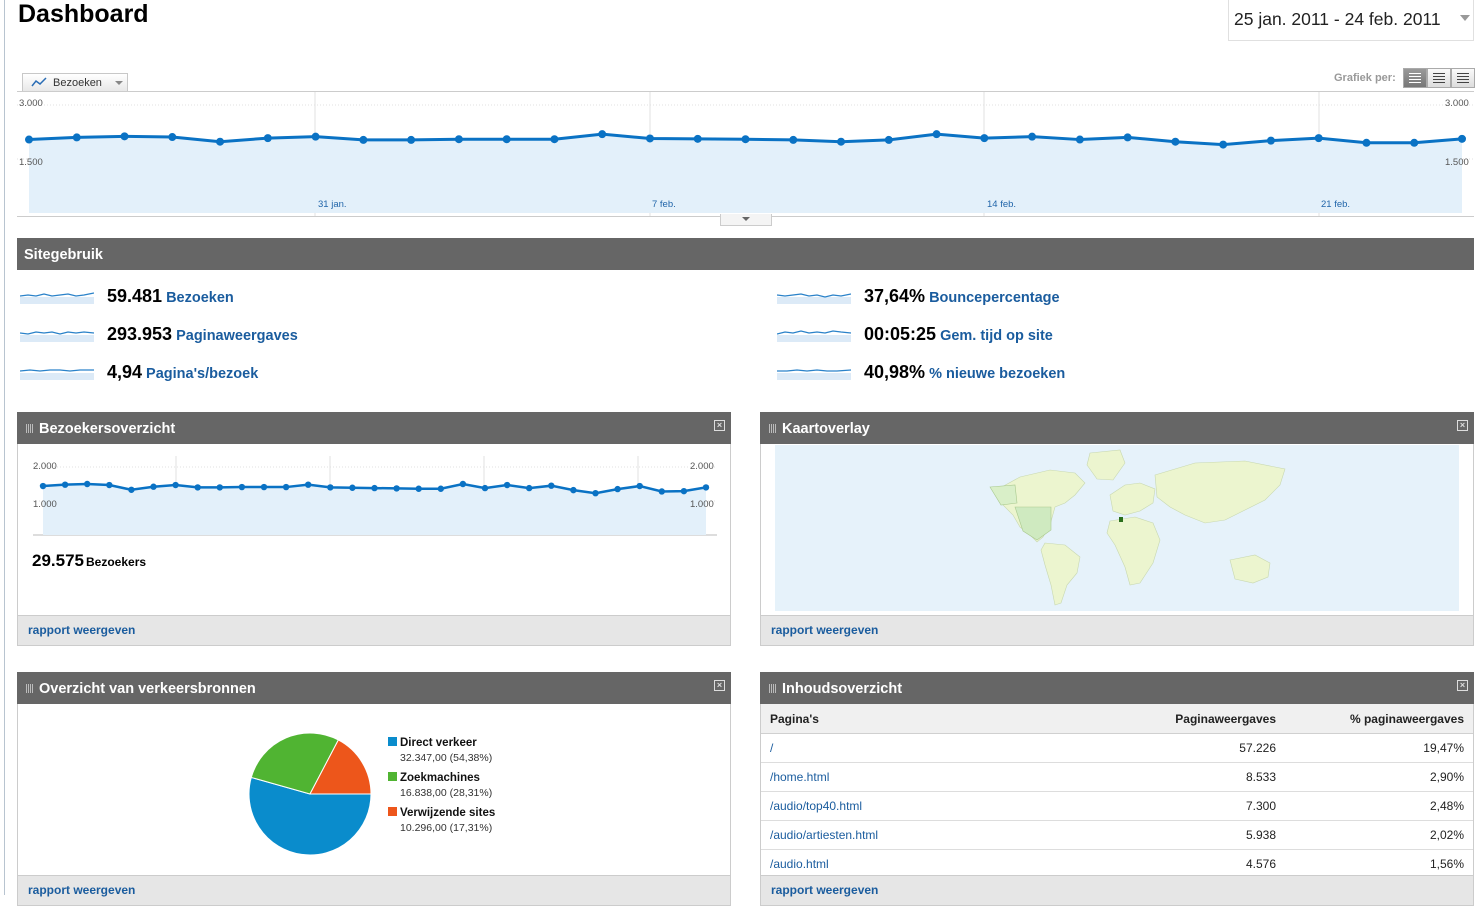 The image size is (1484, 906). Describe the element at coordinates (295, 763) in the screenshot. I see `pie-slice-zoekmachines` at that location.